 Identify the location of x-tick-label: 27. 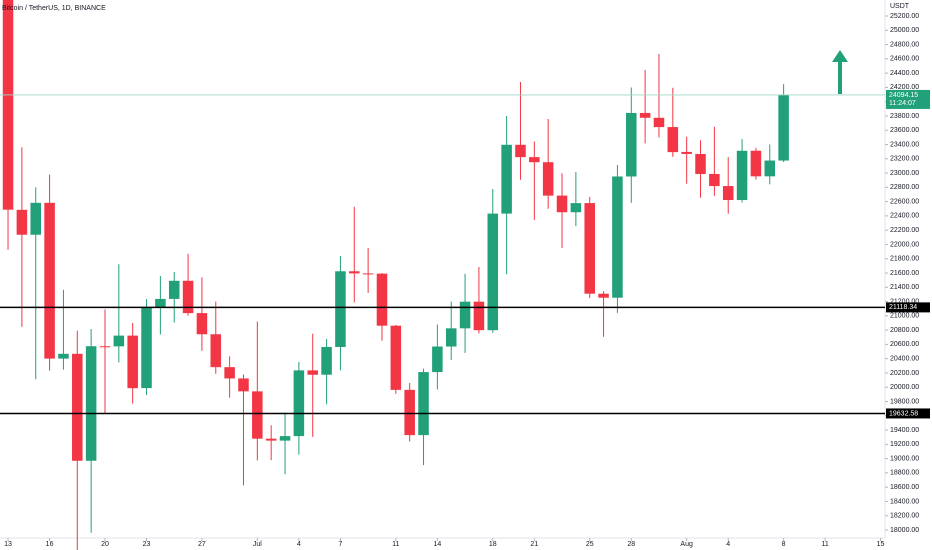
(202, 544).